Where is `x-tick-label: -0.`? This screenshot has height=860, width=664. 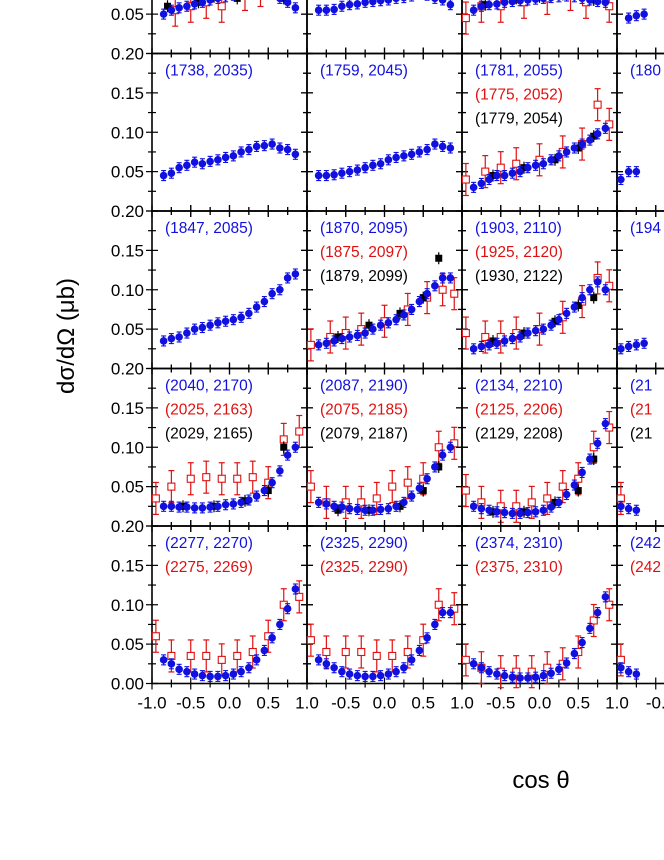 x-tick-label: -0. is located at coordinates (655, 703).